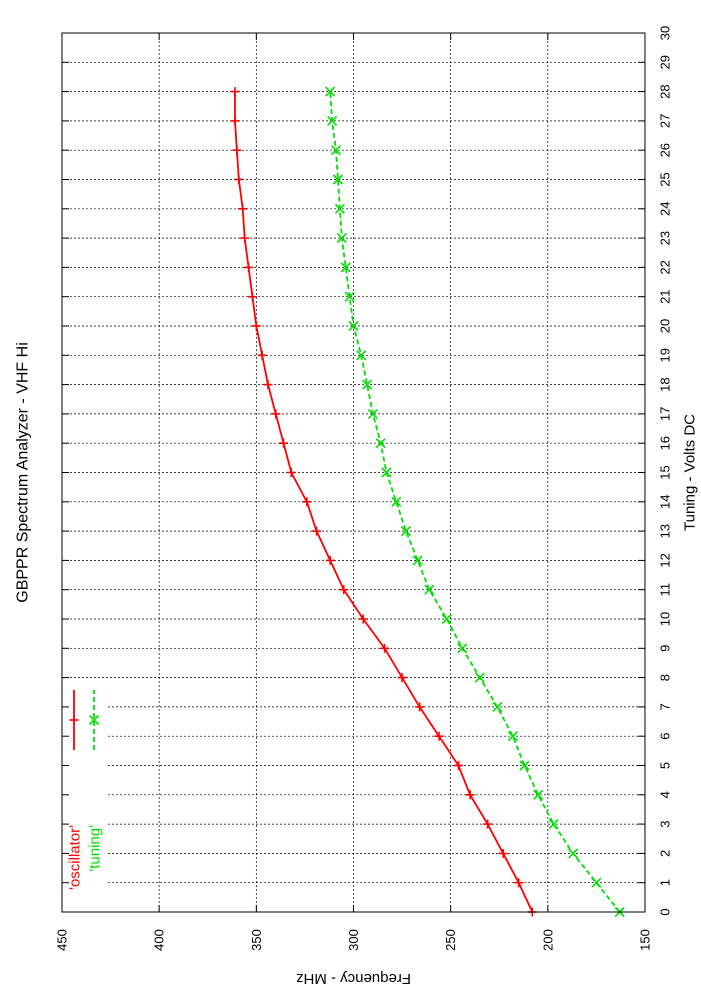  I want to click on x-axis-label: Tuning - Volts DC, so click(689, 472).